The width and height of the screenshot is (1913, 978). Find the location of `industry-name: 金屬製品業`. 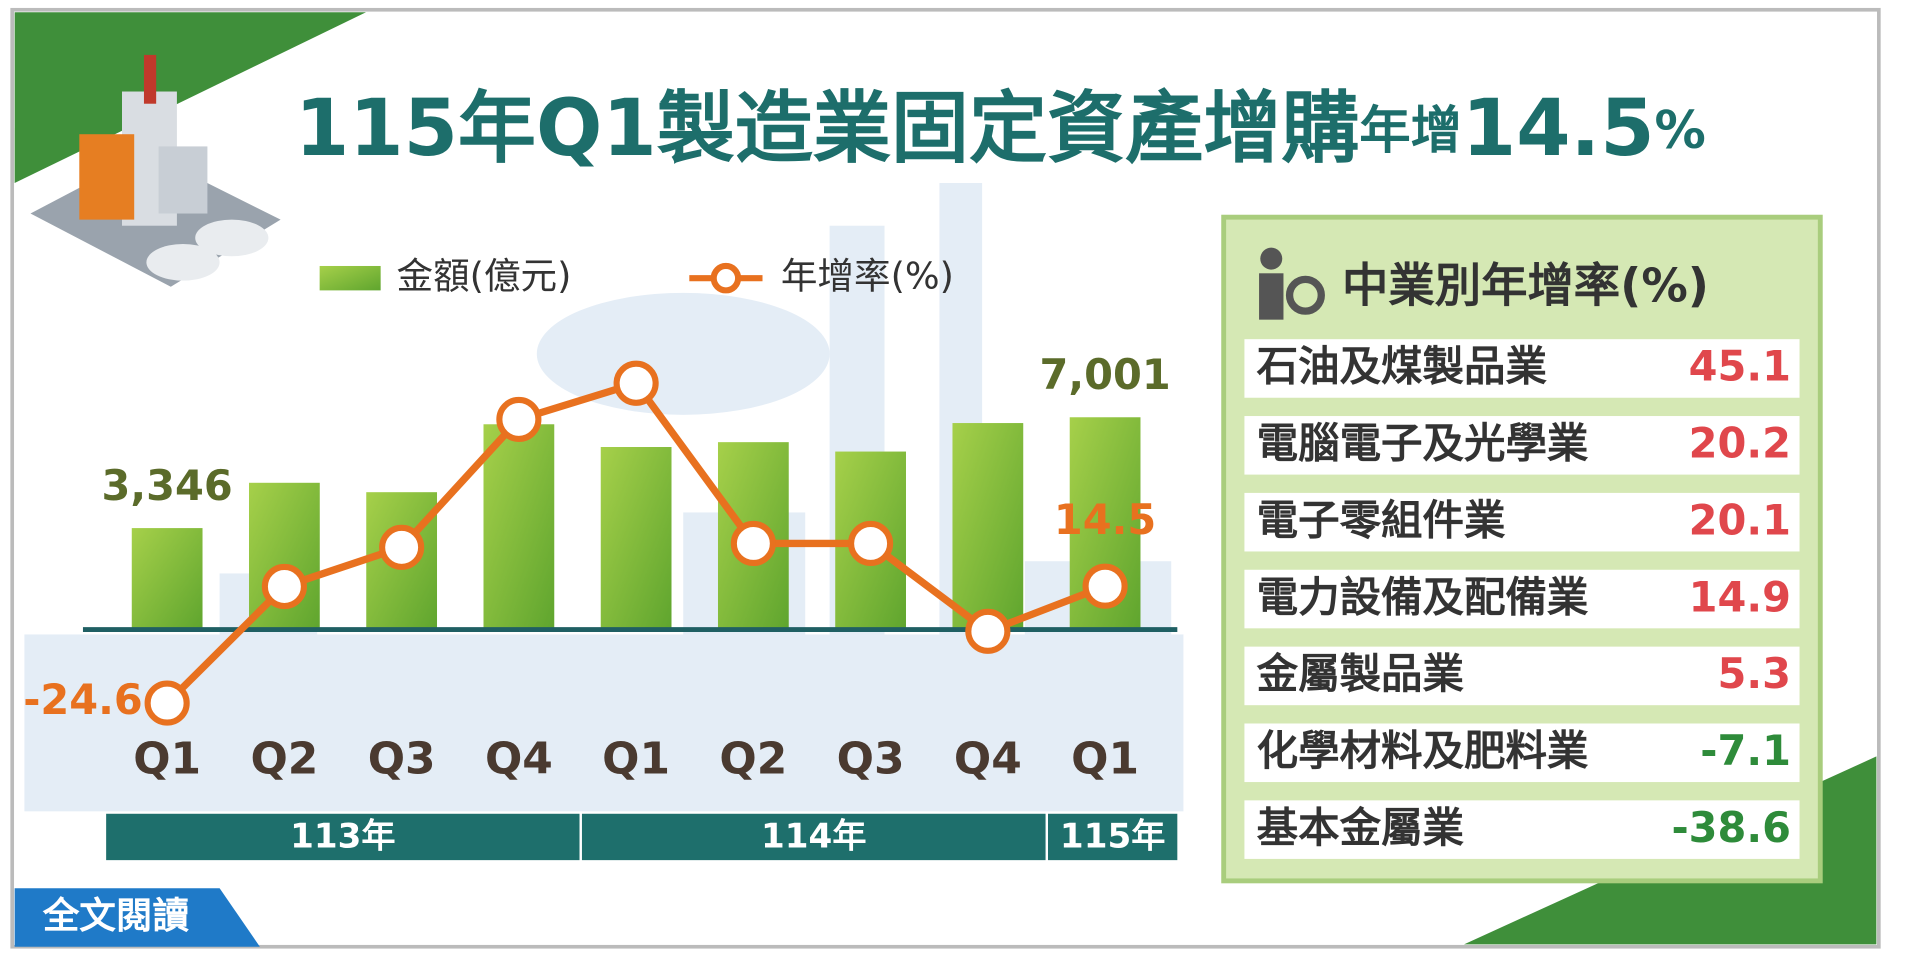

industry-name: 金屬製品業 is located at coordinates (1360, 673).